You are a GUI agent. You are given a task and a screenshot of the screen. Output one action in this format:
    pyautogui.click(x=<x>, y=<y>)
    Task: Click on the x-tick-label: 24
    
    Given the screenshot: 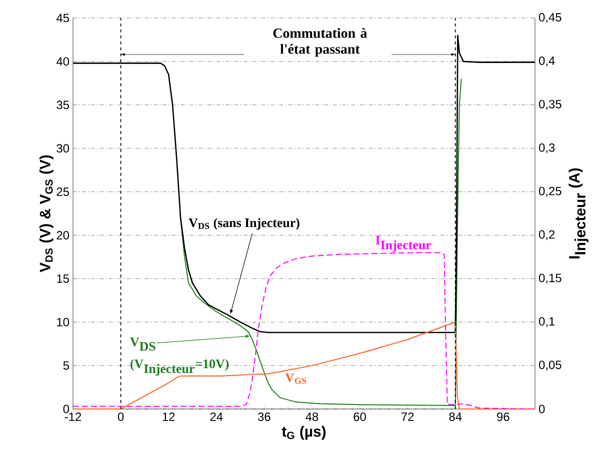 What is the action you would take?
    pyautogui.click(x=216, y=416)
    